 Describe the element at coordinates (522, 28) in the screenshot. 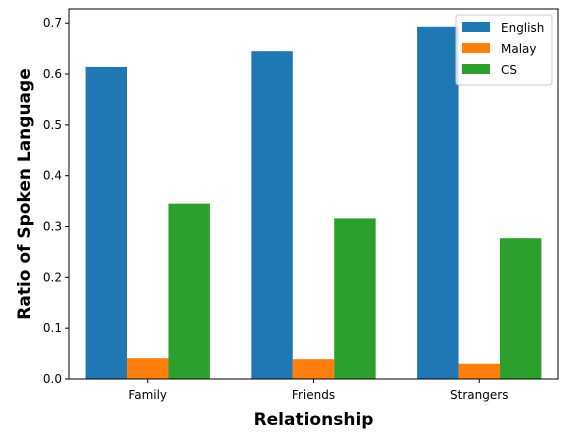

I see `legend-label-english: English` at that location.